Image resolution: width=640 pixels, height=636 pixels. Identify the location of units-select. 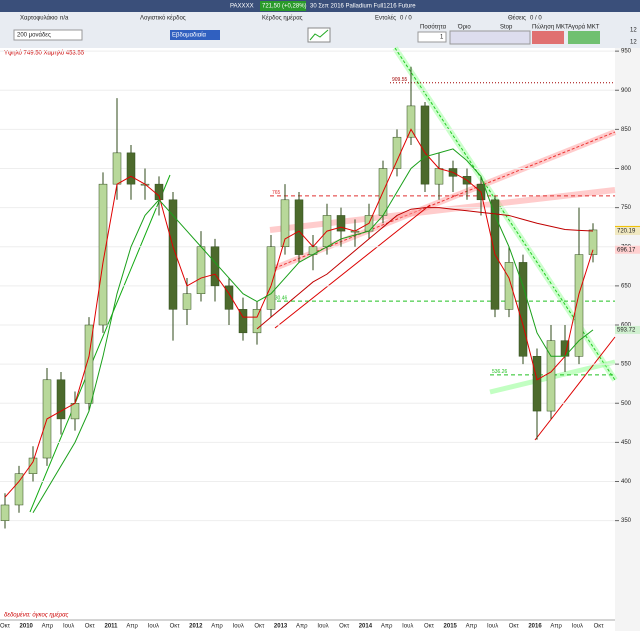
(48, 35).